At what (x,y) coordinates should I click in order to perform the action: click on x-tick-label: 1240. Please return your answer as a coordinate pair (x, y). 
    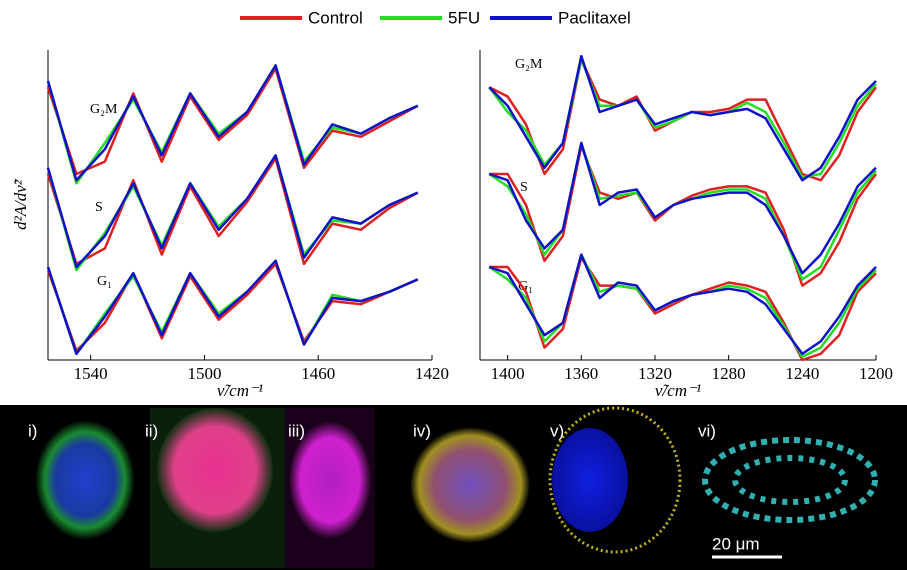
    Looking at the image, I should click on (802, 373).